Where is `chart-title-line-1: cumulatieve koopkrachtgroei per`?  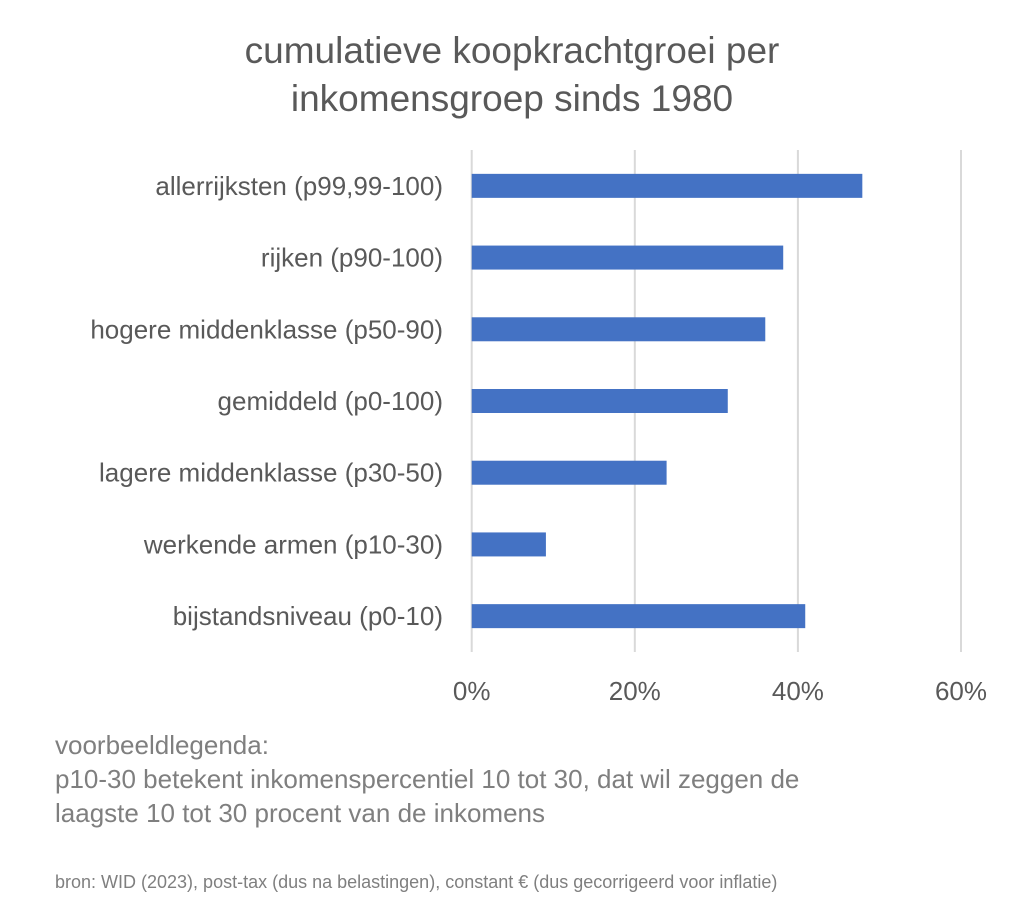
chart-title-line-1: cumulatieve koopkrachtgroei per is located at coordinates (512, 50).